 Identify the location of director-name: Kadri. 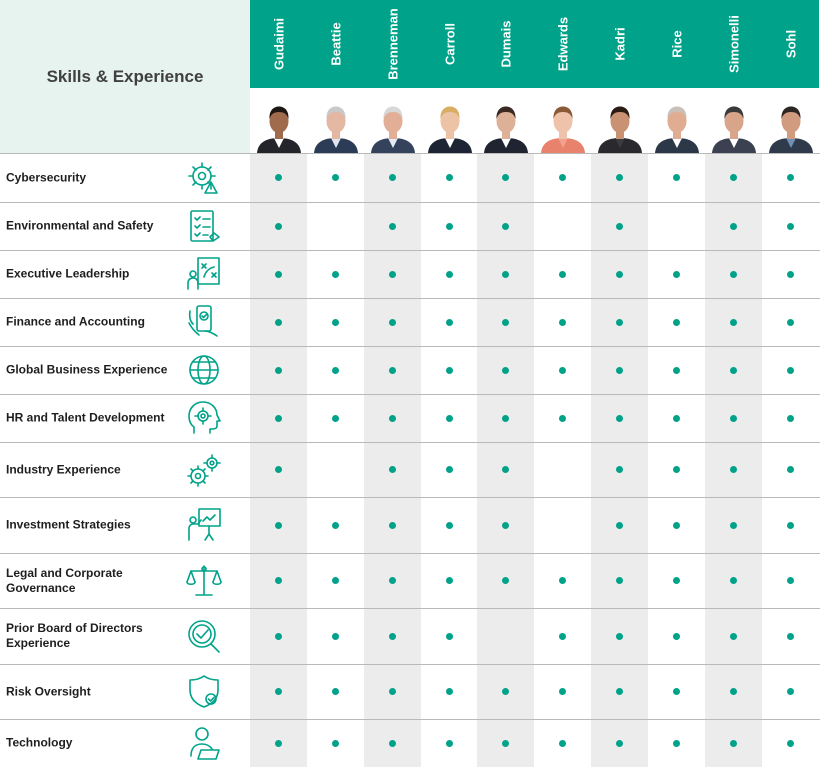
(619, 44).